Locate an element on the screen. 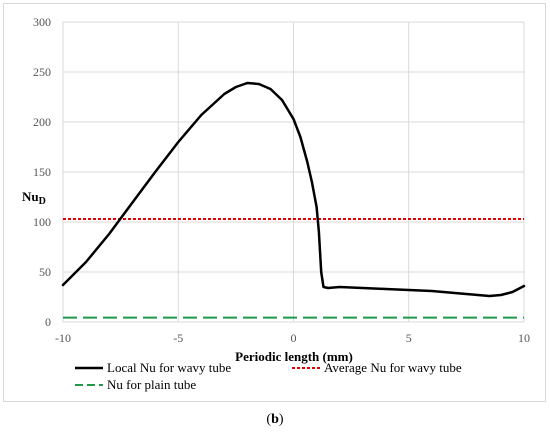 The width and height of the screenshot is (550, 436). legend-label-0: Local Nu for wavy tube is located at coordinates (169, 367).